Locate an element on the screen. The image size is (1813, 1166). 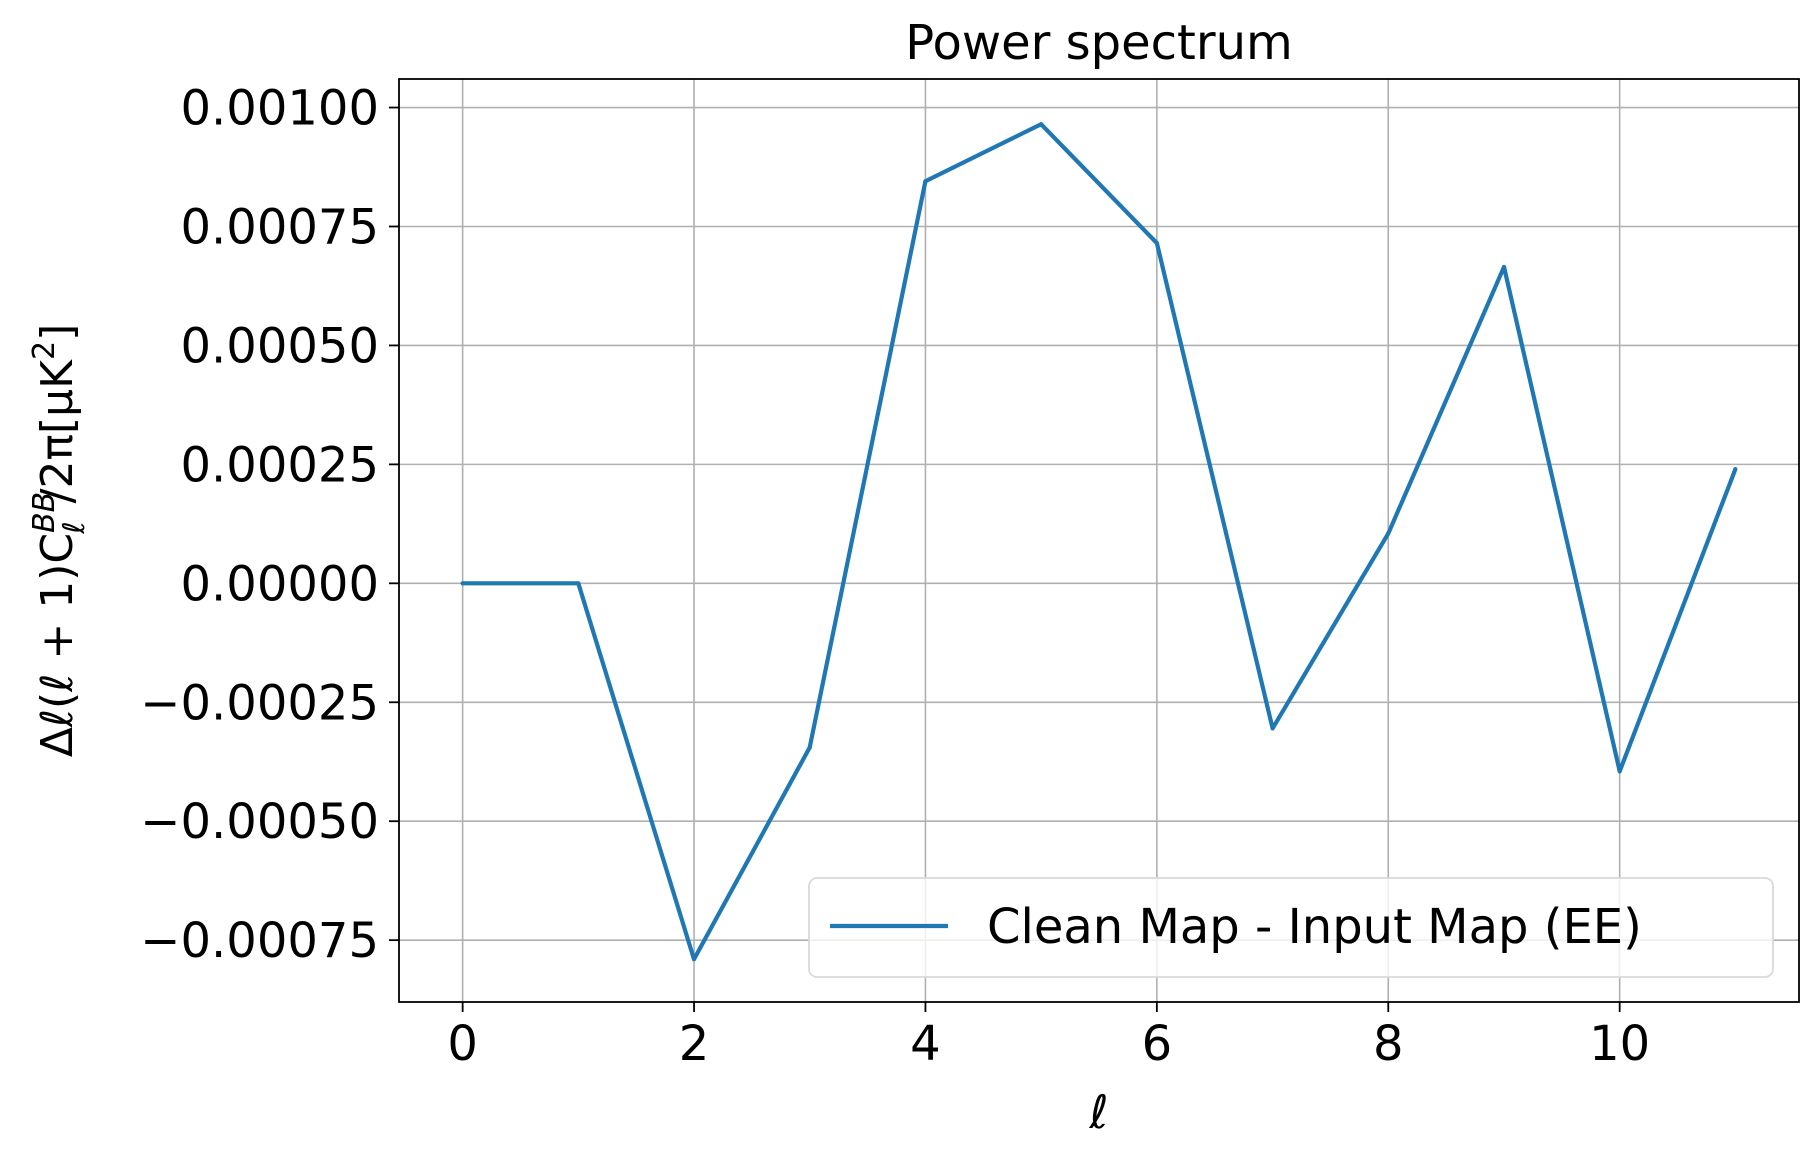
x-tick-label: 10 is located at coordinates (1619, 1044).